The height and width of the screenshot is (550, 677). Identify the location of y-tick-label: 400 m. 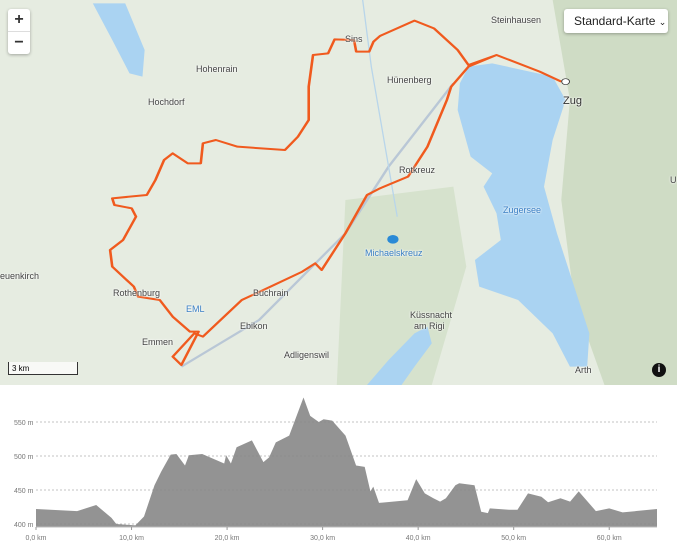
(24, 525).